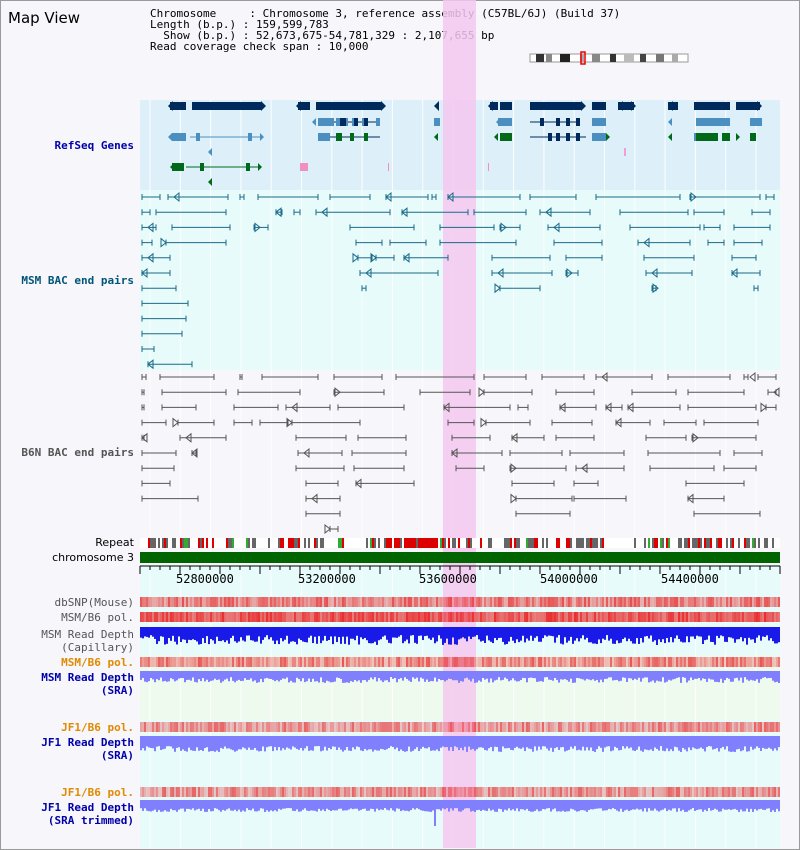 Image resolution: width=800 pixels, height=850 pixels. Describe the element at coordinates (94, 145) in the screenshot. I see `track-label-refseq: RefSeq Genes` at that location.